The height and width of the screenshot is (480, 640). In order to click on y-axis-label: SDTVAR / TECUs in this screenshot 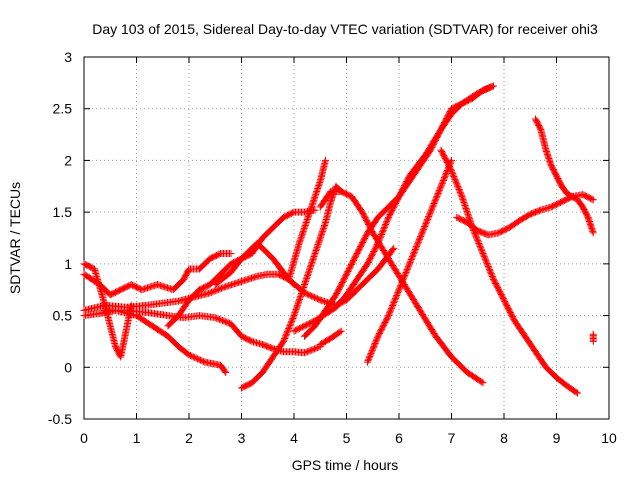, I will do `click(15, 238)`.